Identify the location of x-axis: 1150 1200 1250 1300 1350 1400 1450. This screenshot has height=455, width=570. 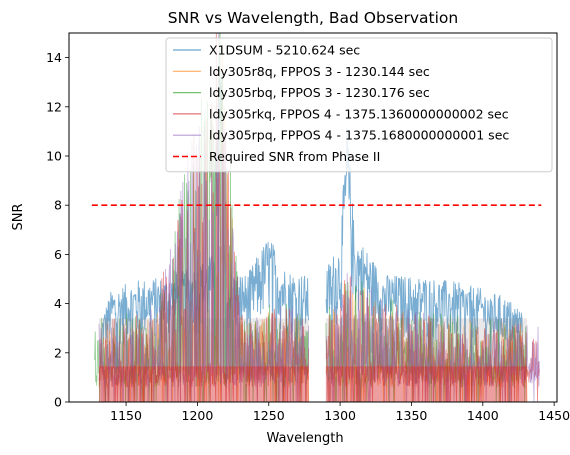
(340, 412).